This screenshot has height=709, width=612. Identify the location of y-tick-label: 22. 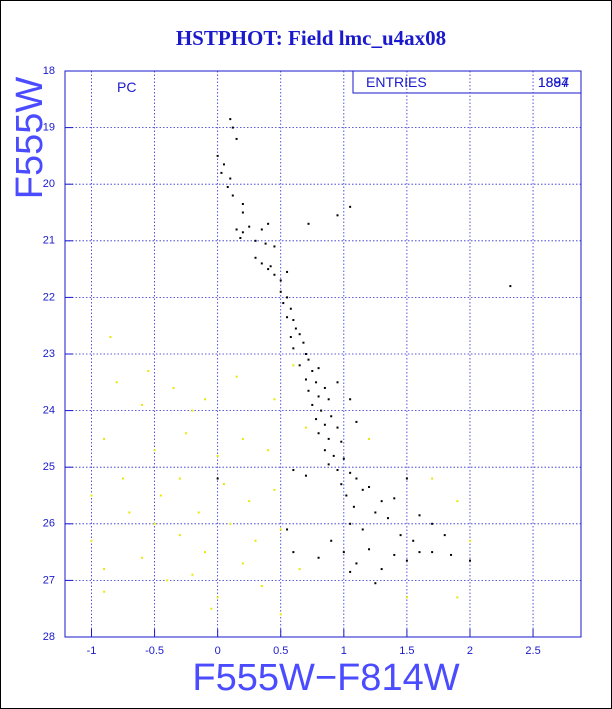
(49, 297).